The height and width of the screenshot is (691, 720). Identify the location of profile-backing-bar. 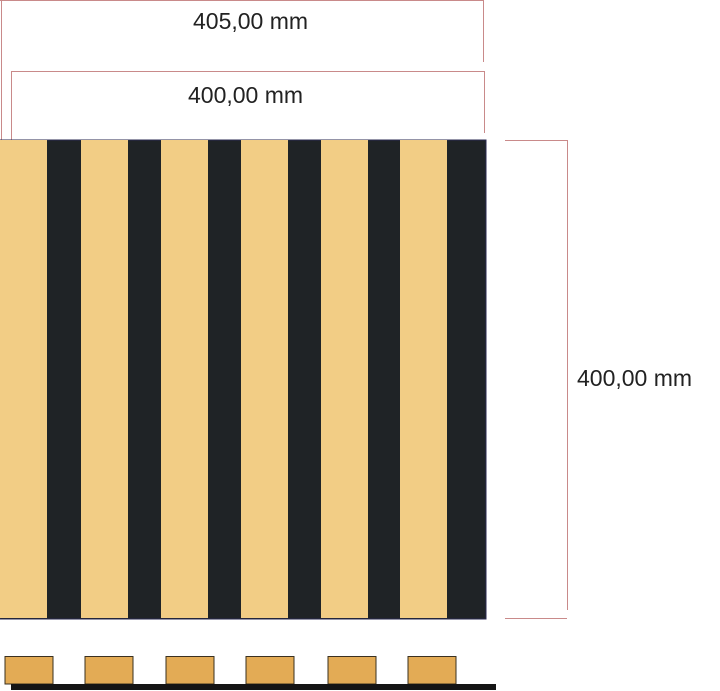
(253, 687).